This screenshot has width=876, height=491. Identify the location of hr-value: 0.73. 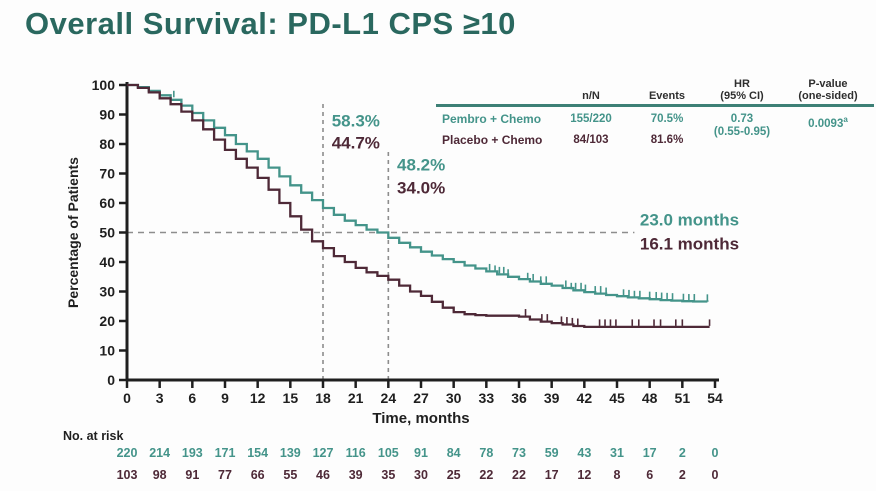
(742, 119).